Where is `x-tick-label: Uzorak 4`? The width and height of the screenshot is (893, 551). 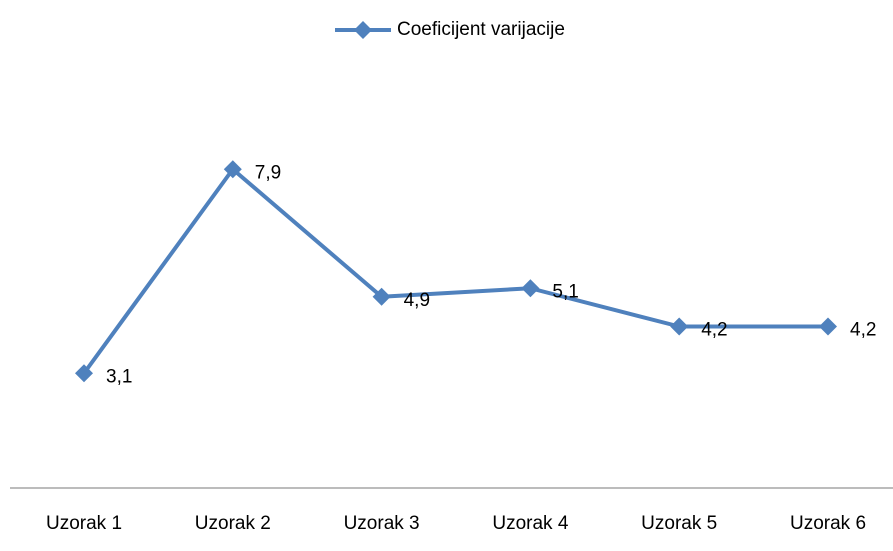 x-tick-label: Uzorak 4 is located at coordinates (530, 523).